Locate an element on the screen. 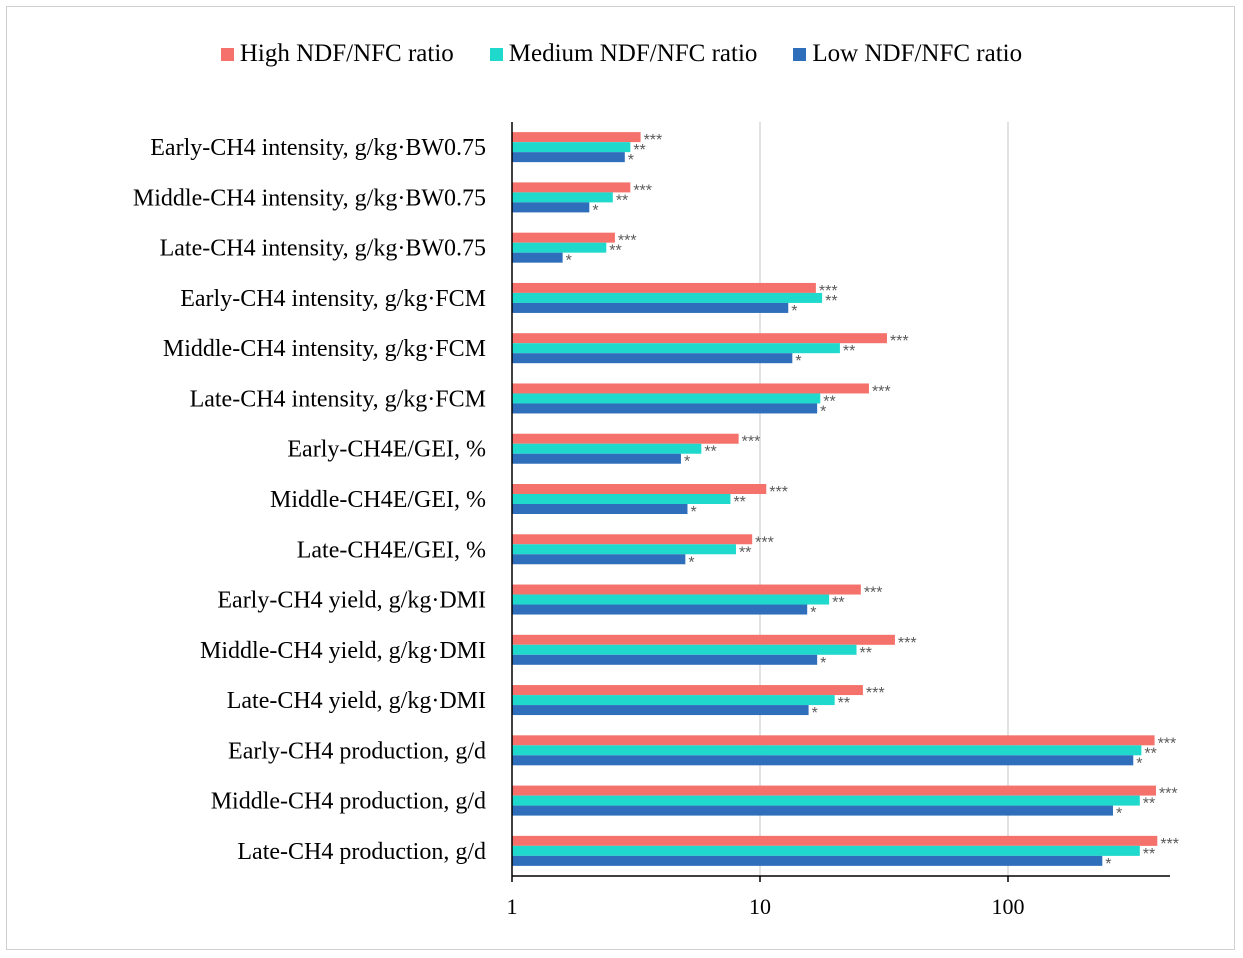  category-label: Early-CH4 intensity, g/kg·BW0.75 is located at coordinates (318, 148).